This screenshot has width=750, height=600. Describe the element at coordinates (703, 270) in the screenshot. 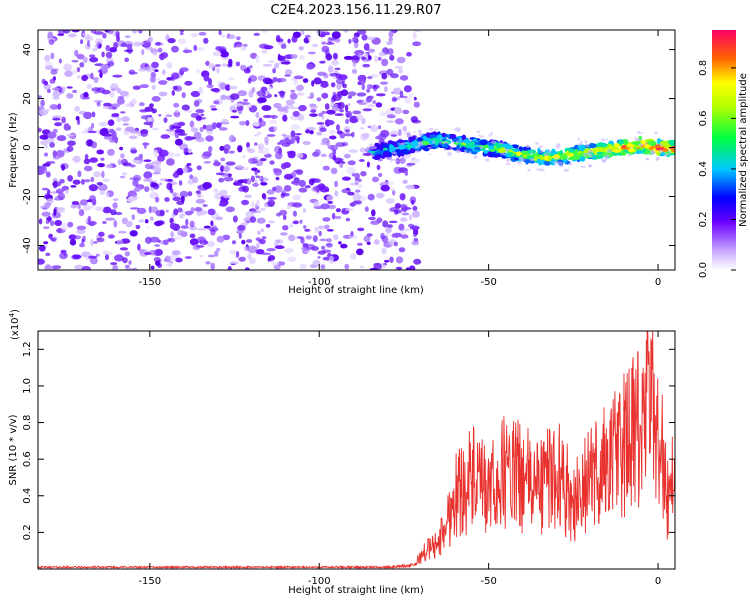

I see `colorbar-tick-label: 0.0` at that location.